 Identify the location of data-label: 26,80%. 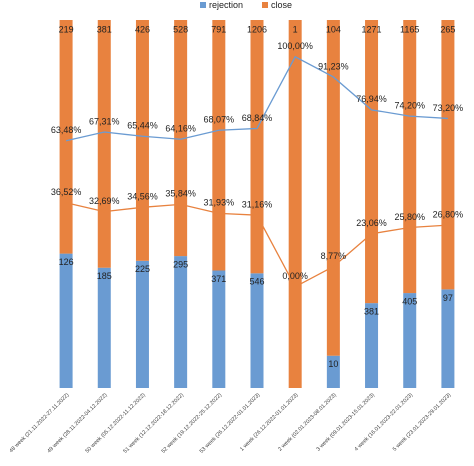
(448, 215).